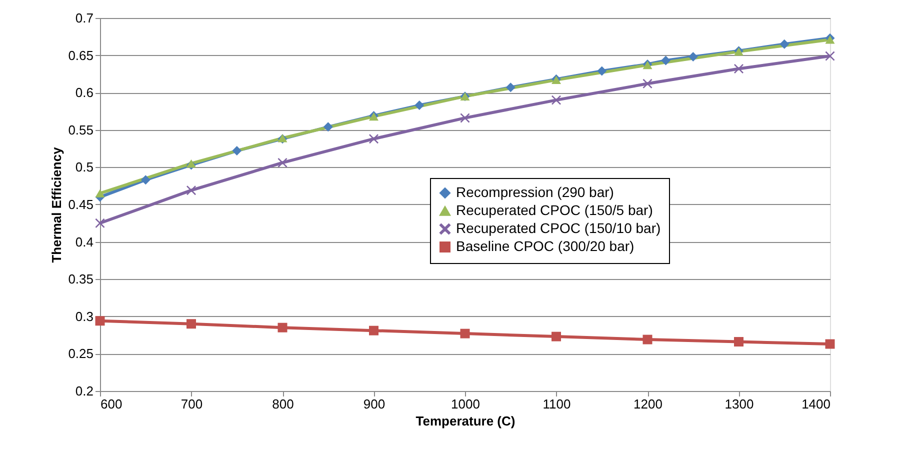 The image size is (897, 475). What do you see at coordinates (84, 18) in the screenshot?
I see `y-tick-label: 0.7` at bounding box center [84, 18].